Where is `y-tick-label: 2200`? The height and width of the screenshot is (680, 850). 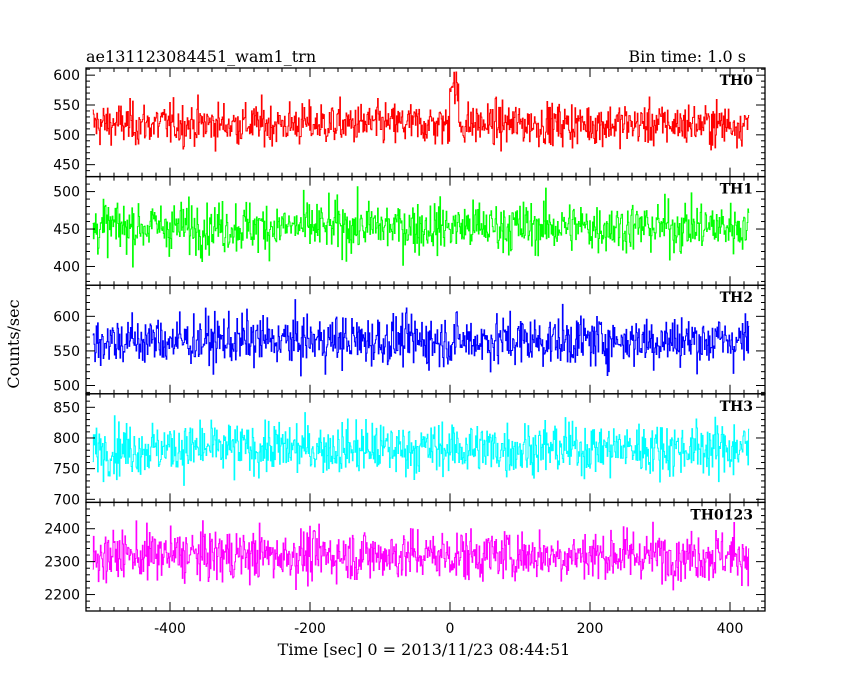 y-tick-label: 2200 is located at coordinates (62, 596).